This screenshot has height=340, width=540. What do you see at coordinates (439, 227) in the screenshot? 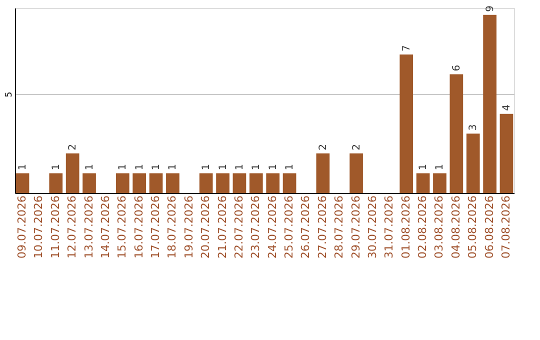
I see `x-tick-label: 03.08.2026` at bounding box center [439, 227].